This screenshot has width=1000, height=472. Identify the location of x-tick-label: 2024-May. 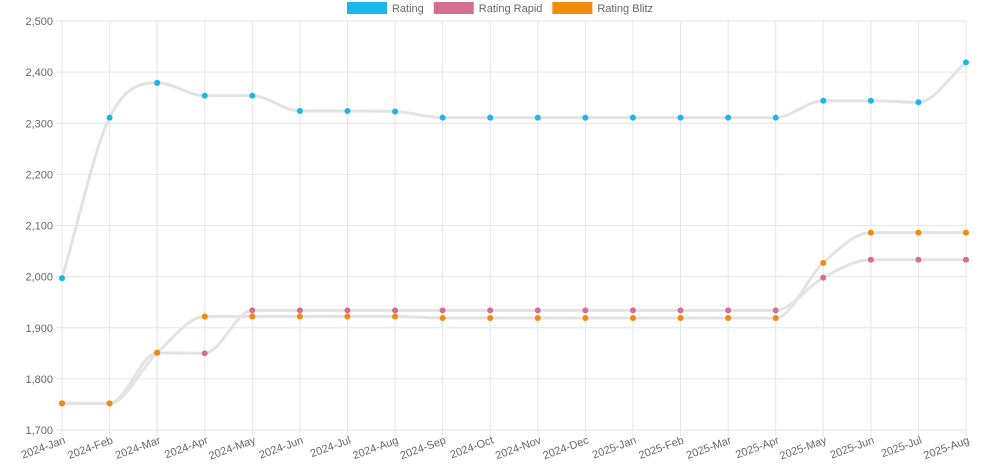
(232, 448).